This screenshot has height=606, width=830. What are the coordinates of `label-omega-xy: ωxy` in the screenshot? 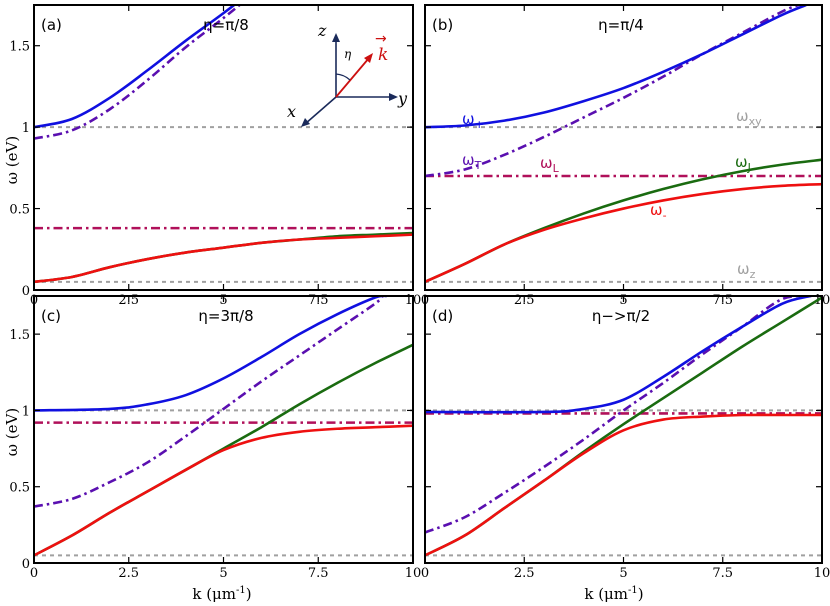 It's located at (749, 117).